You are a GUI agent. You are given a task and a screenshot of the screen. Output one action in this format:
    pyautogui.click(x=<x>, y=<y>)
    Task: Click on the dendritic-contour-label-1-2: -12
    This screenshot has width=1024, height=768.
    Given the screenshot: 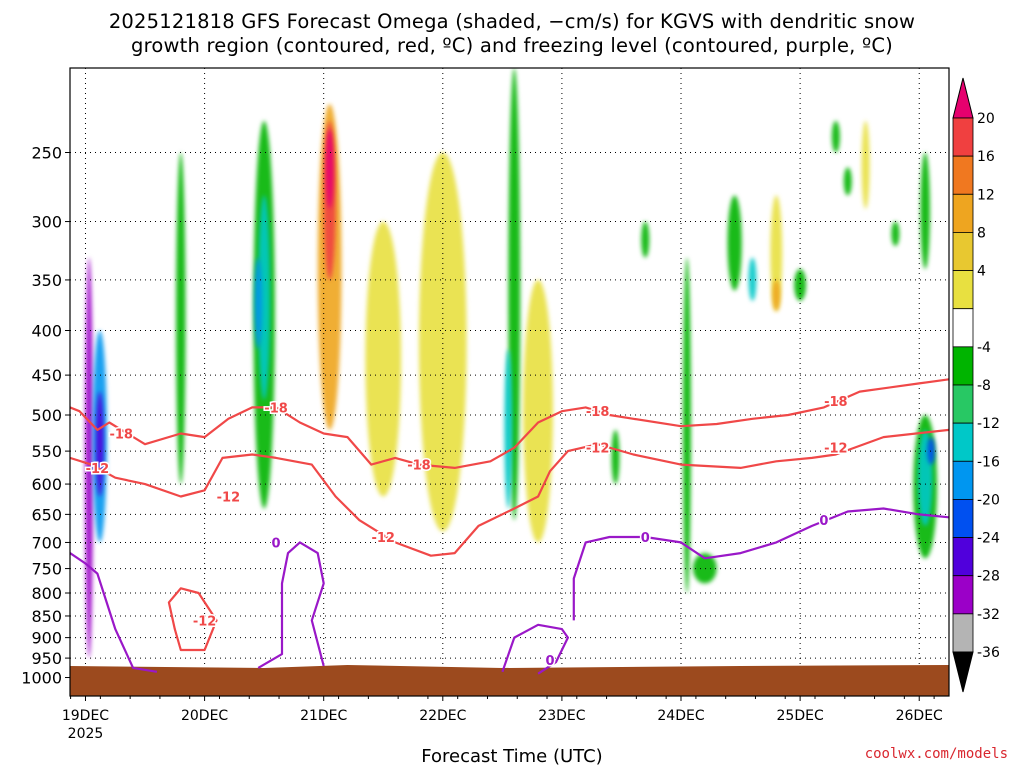 What is the action you would take?
    pyautogui.click(x=383, y=538)
    